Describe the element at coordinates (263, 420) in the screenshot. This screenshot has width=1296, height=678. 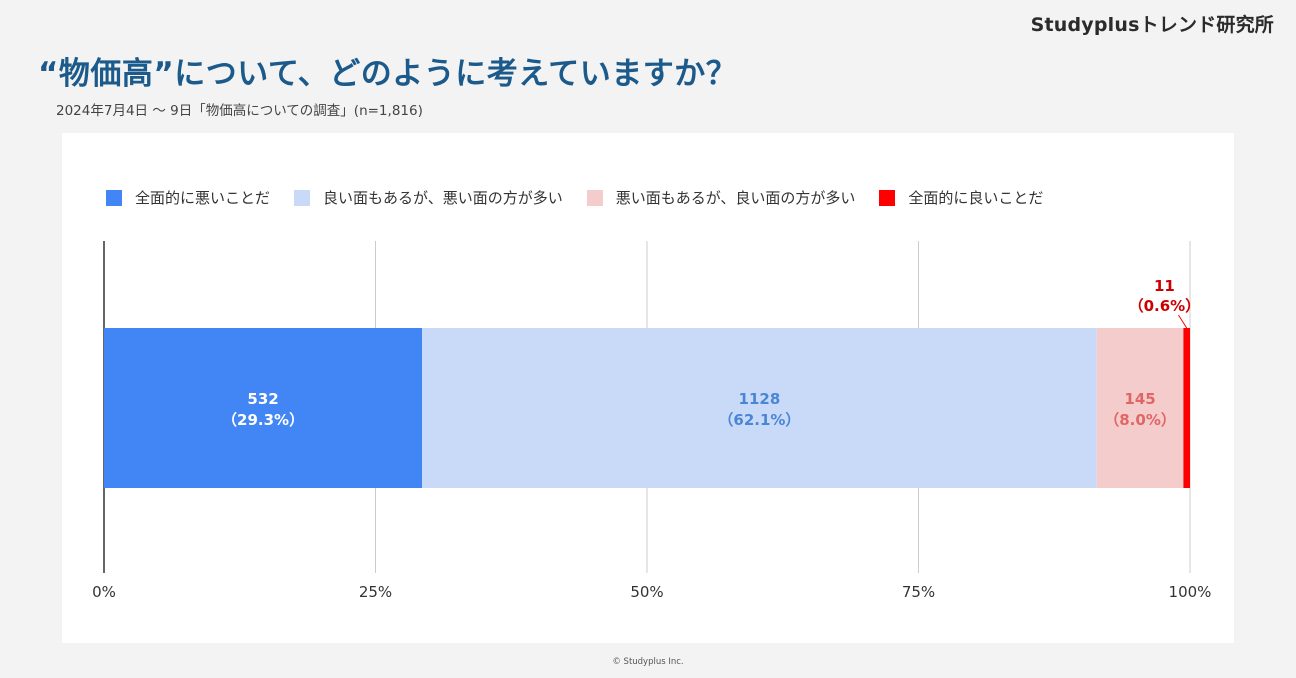
I see `data-label-pct-0: （29.3%）` at that location.